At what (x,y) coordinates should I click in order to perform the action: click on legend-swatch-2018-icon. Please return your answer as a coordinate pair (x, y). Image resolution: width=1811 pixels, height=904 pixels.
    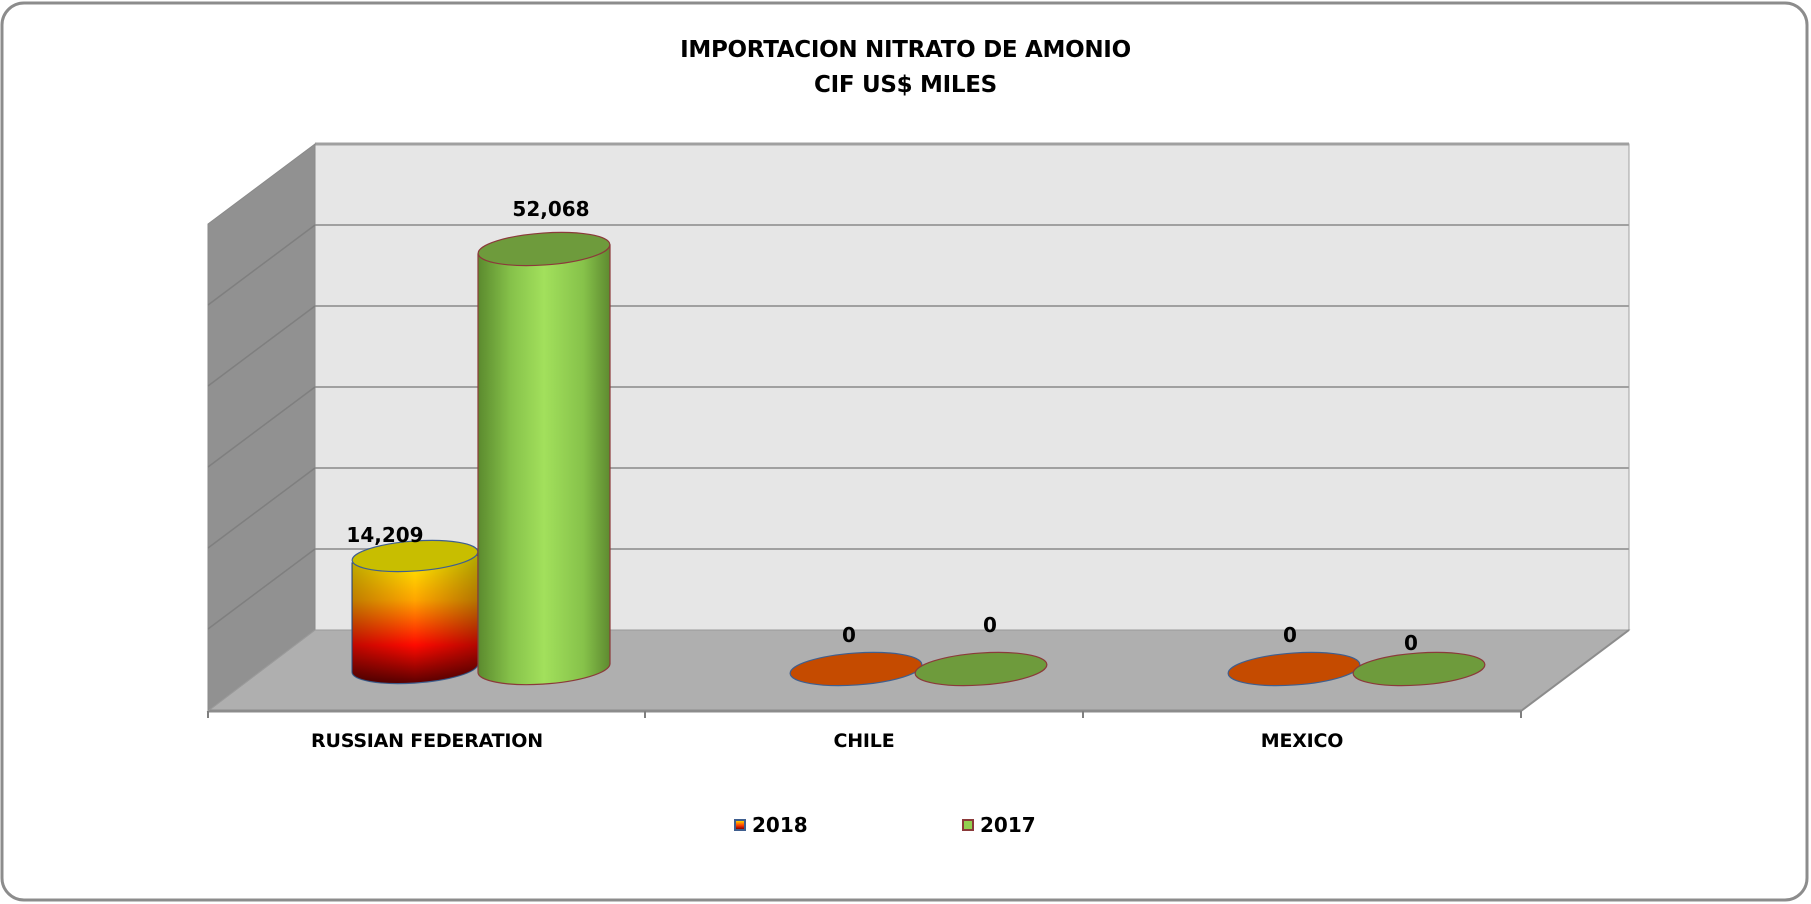
    Looking at the image, I should click on (740, 825).